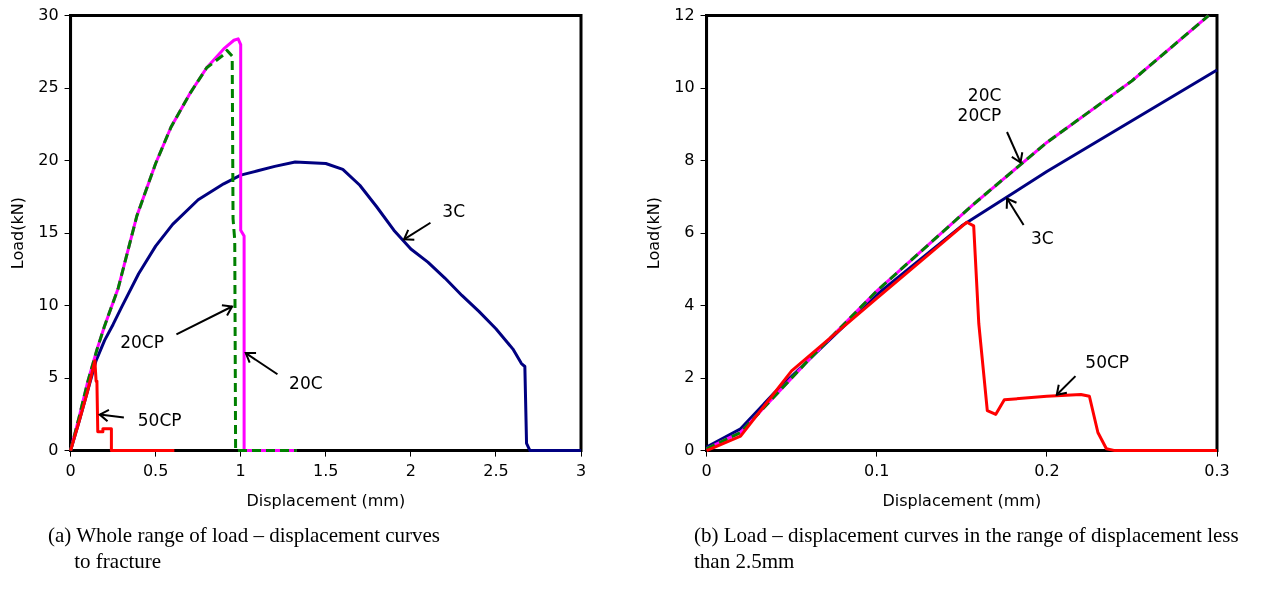 This screenshot has height=590, width=1273. What do you see at coordinates (306, 382) in the screenshot?
I see `annotation: 20C` at bounding box center [306, 382].